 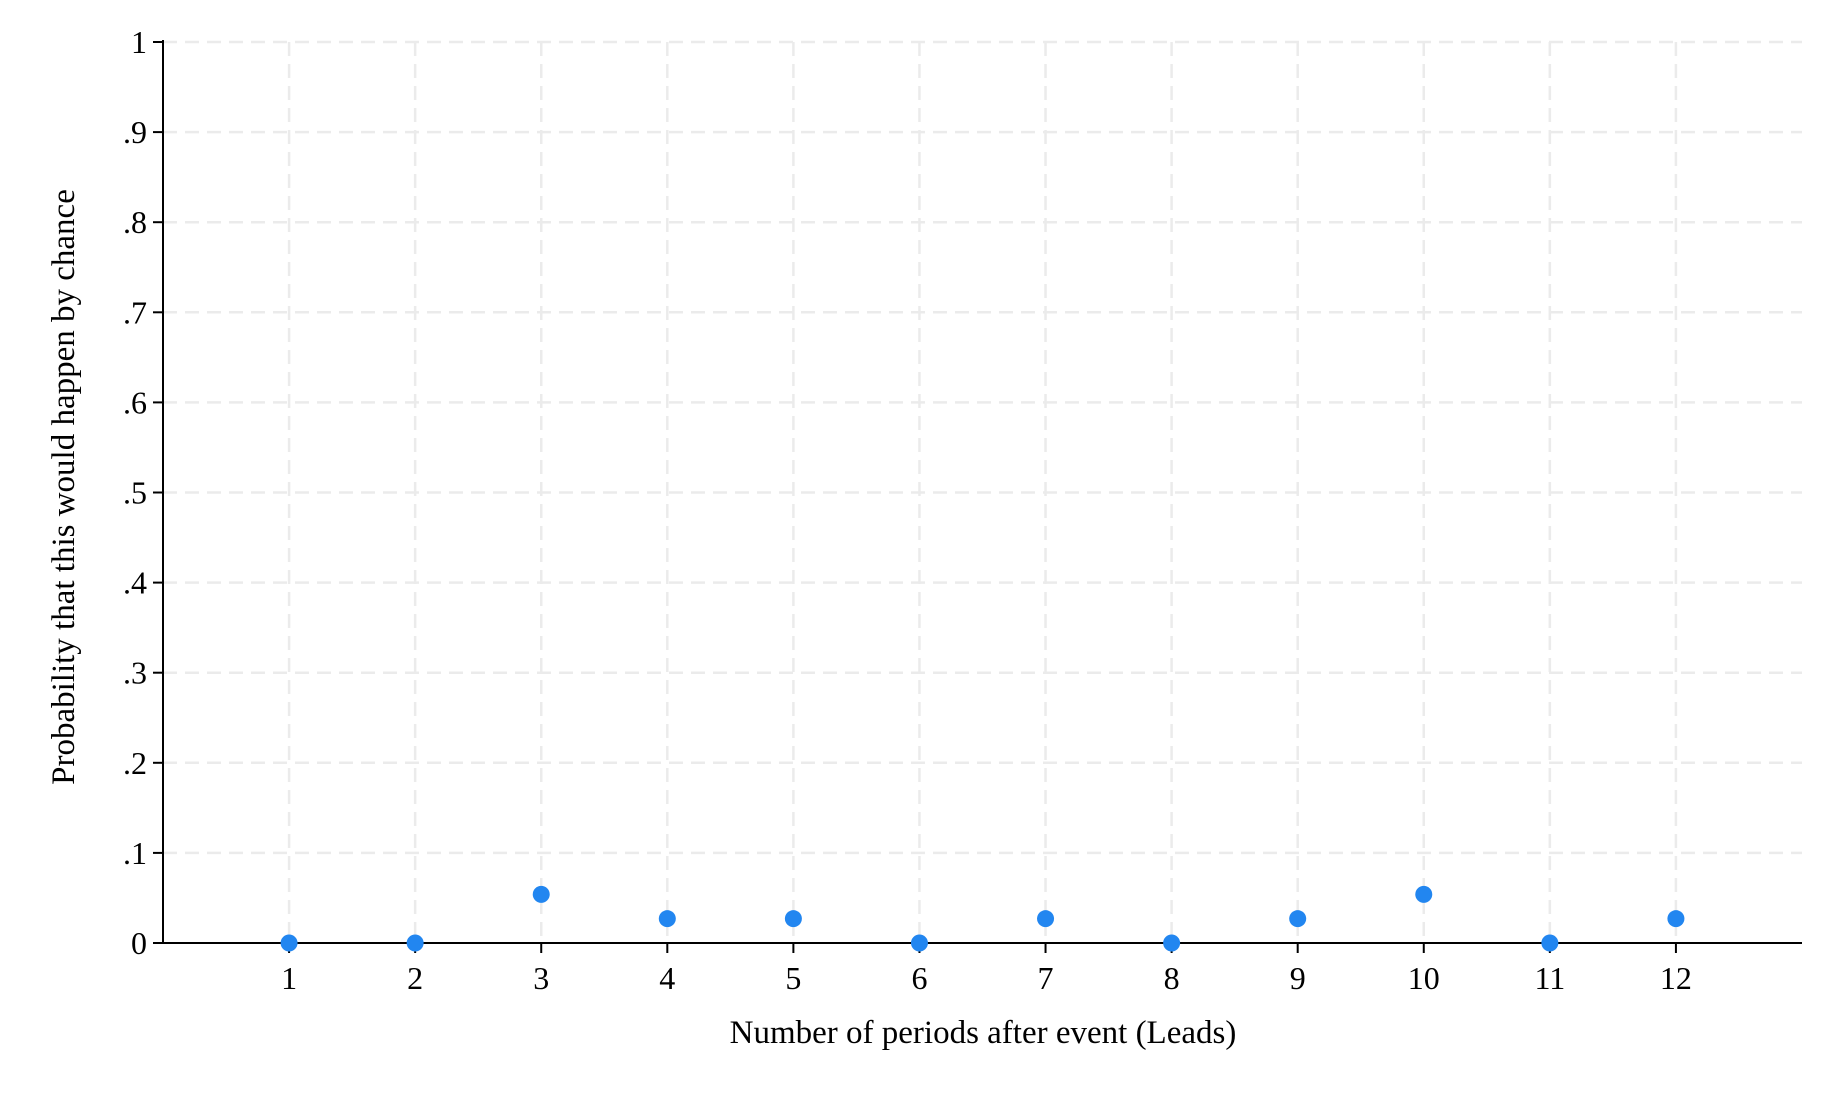 What do you see at coordinates (289, 978) in the screenshot?
I see `x-tick-label: 1` at bounding box center [289, 978].